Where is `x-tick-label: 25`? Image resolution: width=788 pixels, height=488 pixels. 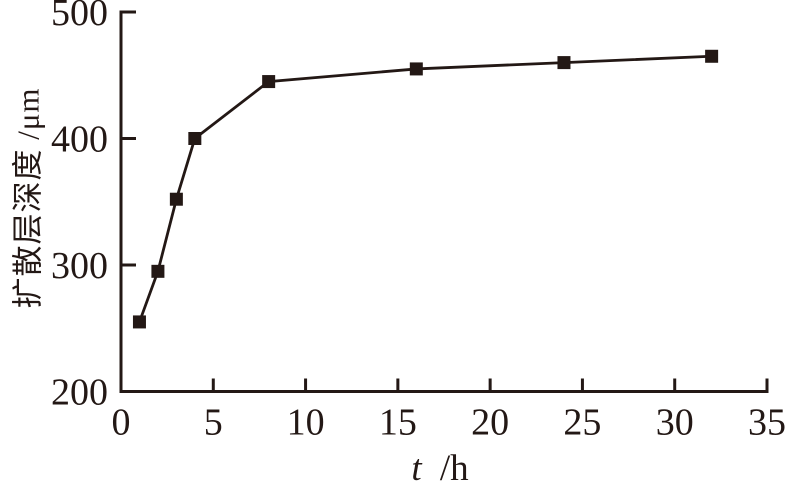
x-tick-label: 25 is located at coordinates (582, 423).